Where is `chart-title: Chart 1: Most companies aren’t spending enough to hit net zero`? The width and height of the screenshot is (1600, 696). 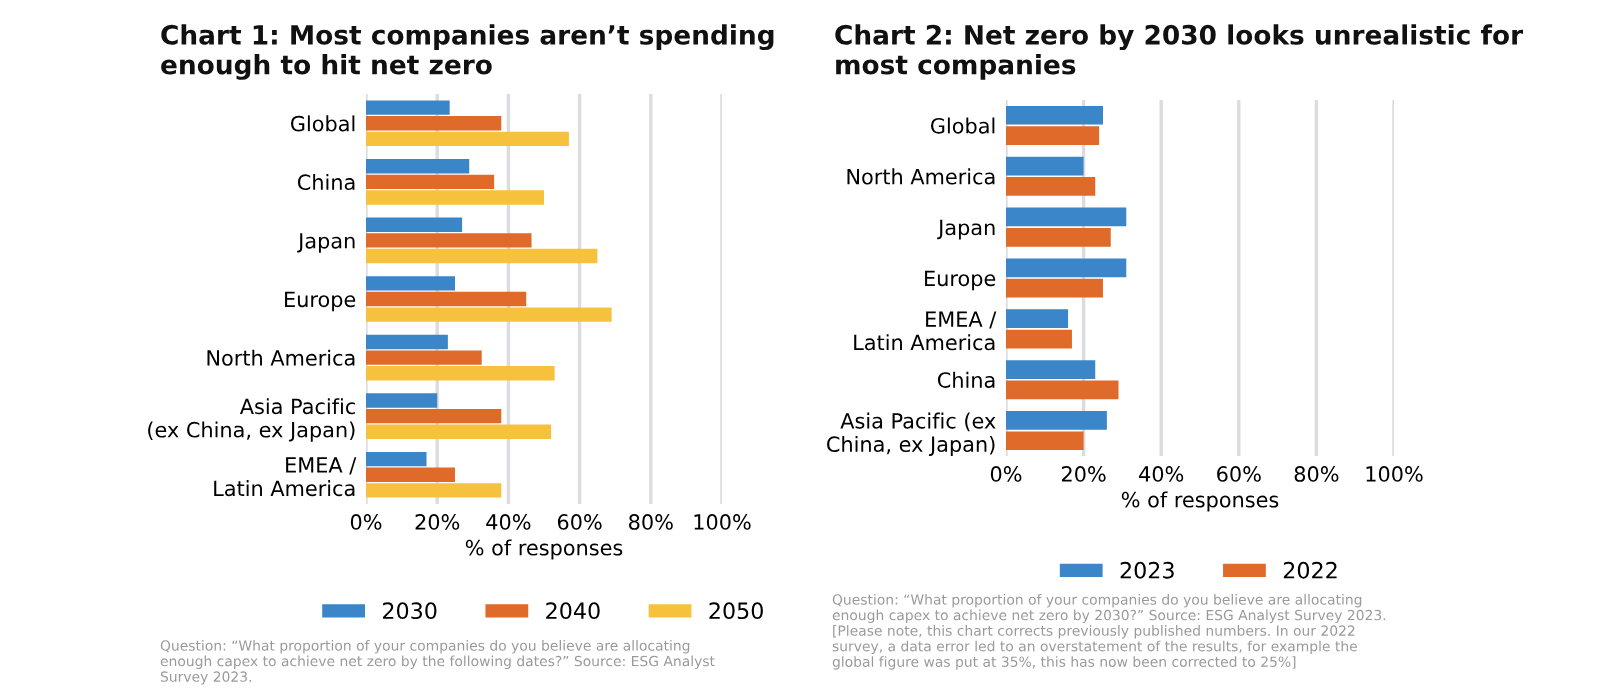
chart-title: Chart 1: Most companies aren’t spending enough to hit net zero is located at coordinates (467, 52).